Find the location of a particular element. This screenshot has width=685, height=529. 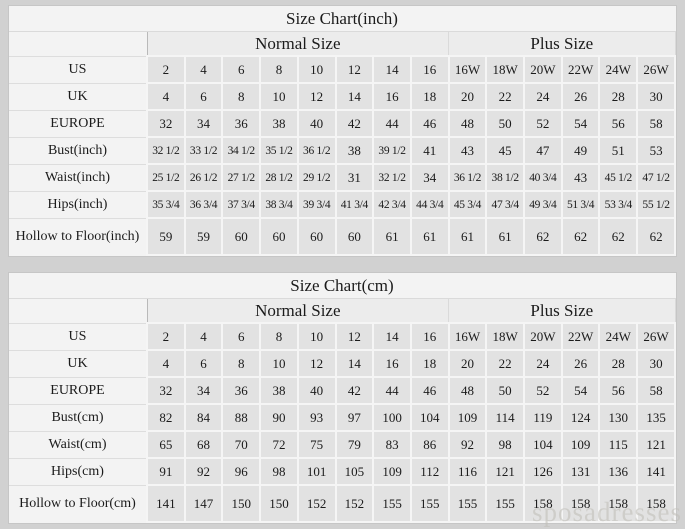

size-value-cell: 61 is located at coordinates (467, 236).